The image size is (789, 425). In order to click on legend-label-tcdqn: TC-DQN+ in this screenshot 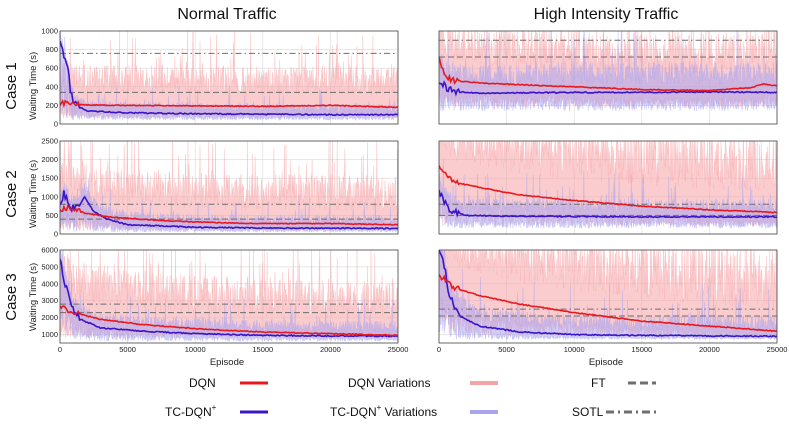, I will do `click(191, 411)`.